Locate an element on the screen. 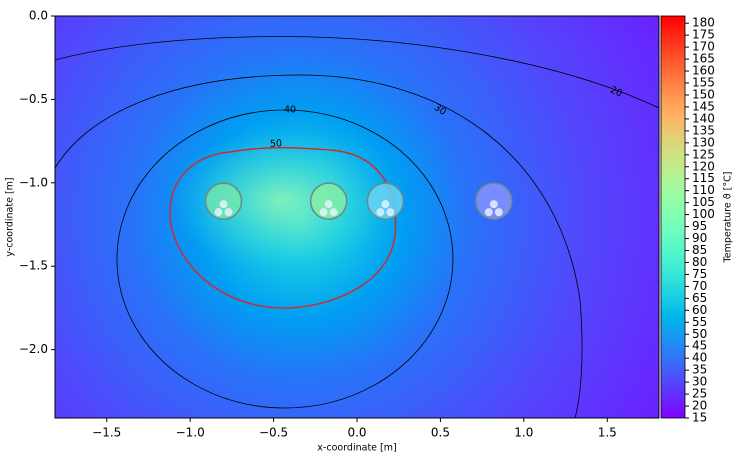 The image size is (747, 470). y-tick-label: −1.0 is located at coordinates (33, 182).